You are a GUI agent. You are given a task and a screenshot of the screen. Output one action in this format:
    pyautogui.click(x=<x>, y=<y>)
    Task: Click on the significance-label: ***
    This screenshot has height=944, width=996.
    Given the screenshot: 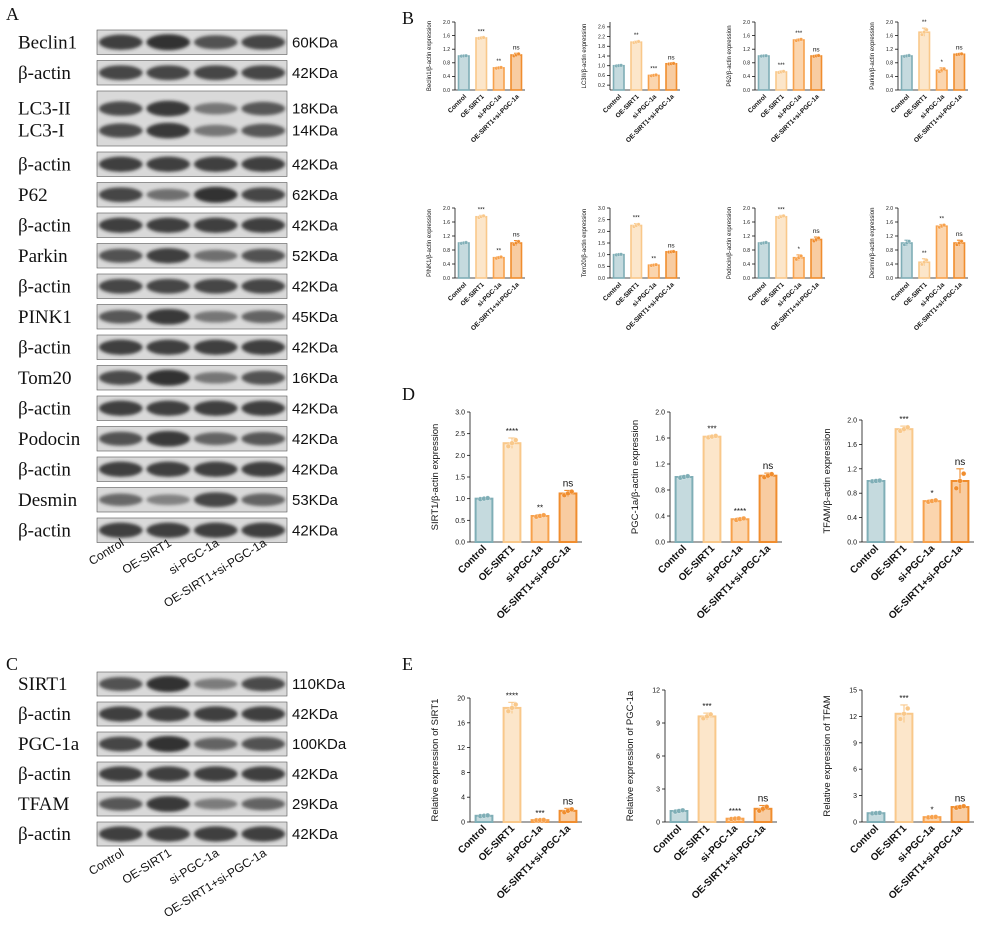 What is the action you would take?
    pyautogui.click(x=637, y=219)
    